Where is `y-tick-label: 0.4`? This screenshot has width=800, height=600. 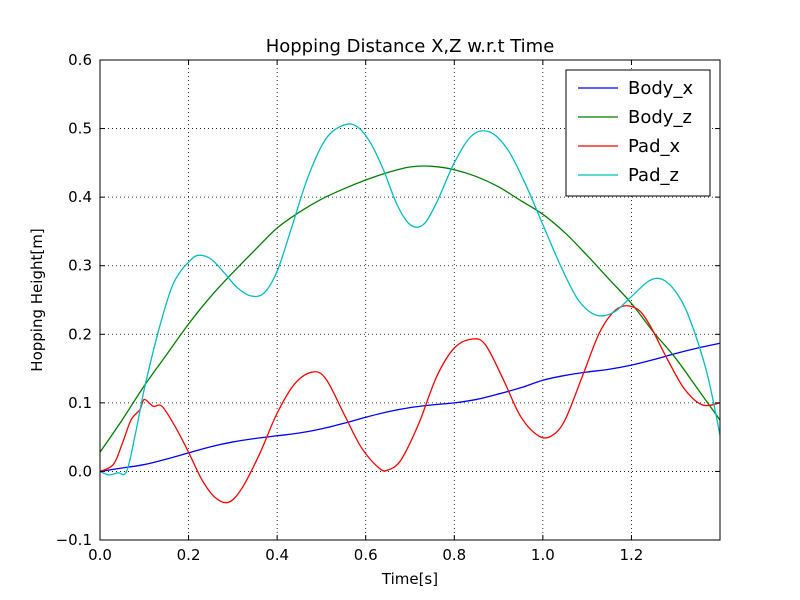 y-tick-label: 0.4 is located at coordinates (80, 197).